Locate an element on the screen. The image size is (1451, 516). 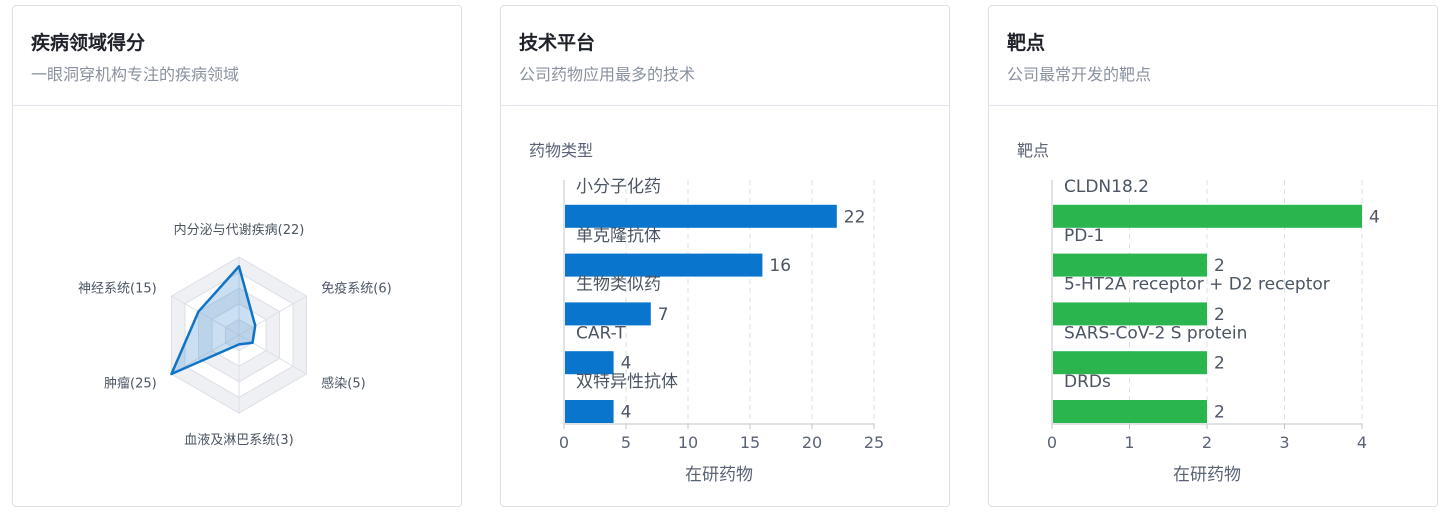
radar-category-label: 血液及淋巴系统(3) is located at coordinates (238, 440).